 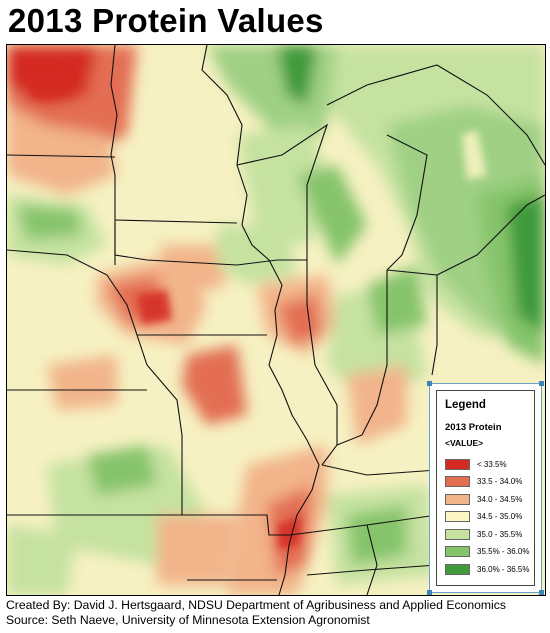 I want to click on map-title: 2013 Protein Values, so click(x=166, y=20).